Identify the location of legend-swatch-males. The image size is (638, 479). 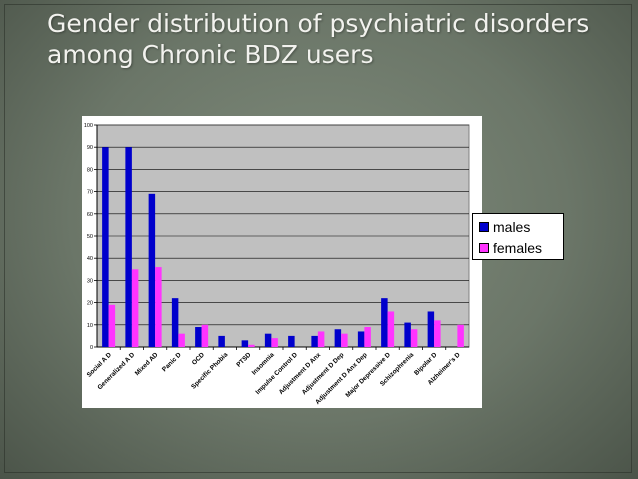
(484, 227).